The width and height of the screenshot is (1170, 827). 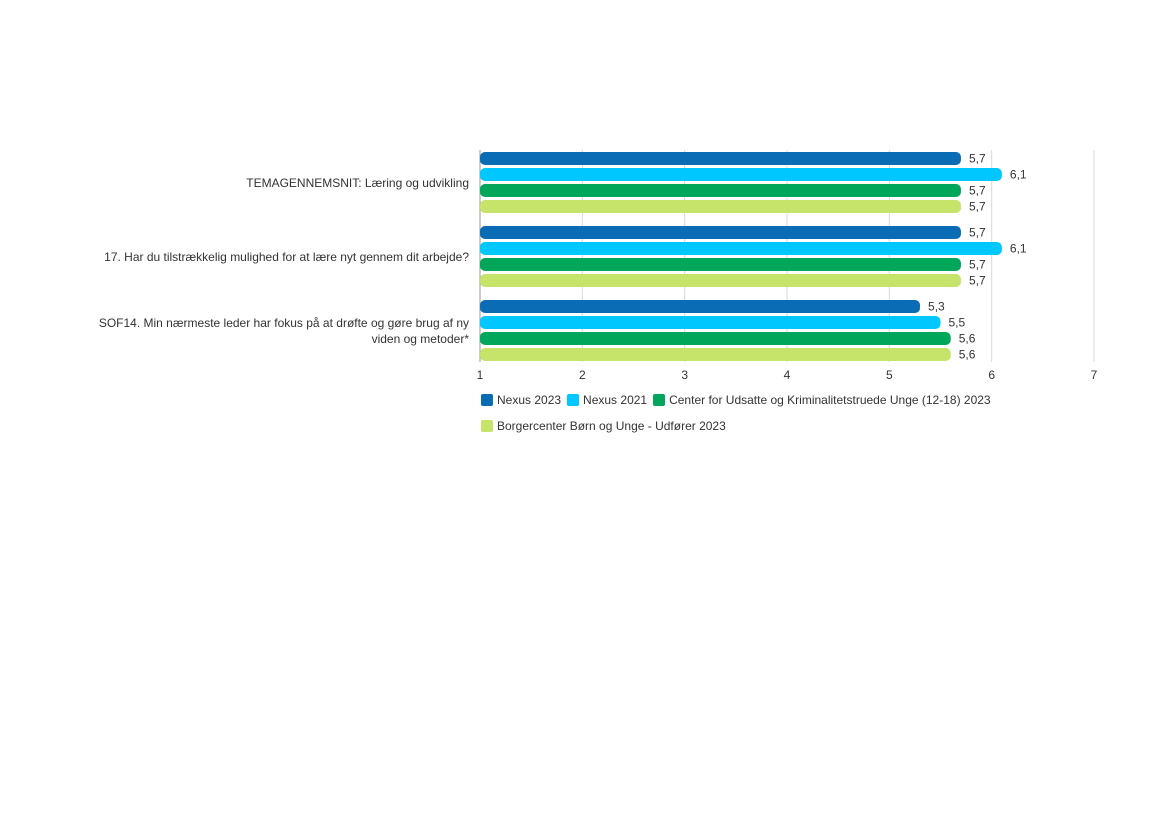 What do you see at coordinates (977, 257) in the screenshot?
I see `value-labels: 5,7 6,1 5,7 5,7 5,7 6,1 5,7 5,7 5,3 5,5 5,6 5,6` at bounding box center [977, 257].